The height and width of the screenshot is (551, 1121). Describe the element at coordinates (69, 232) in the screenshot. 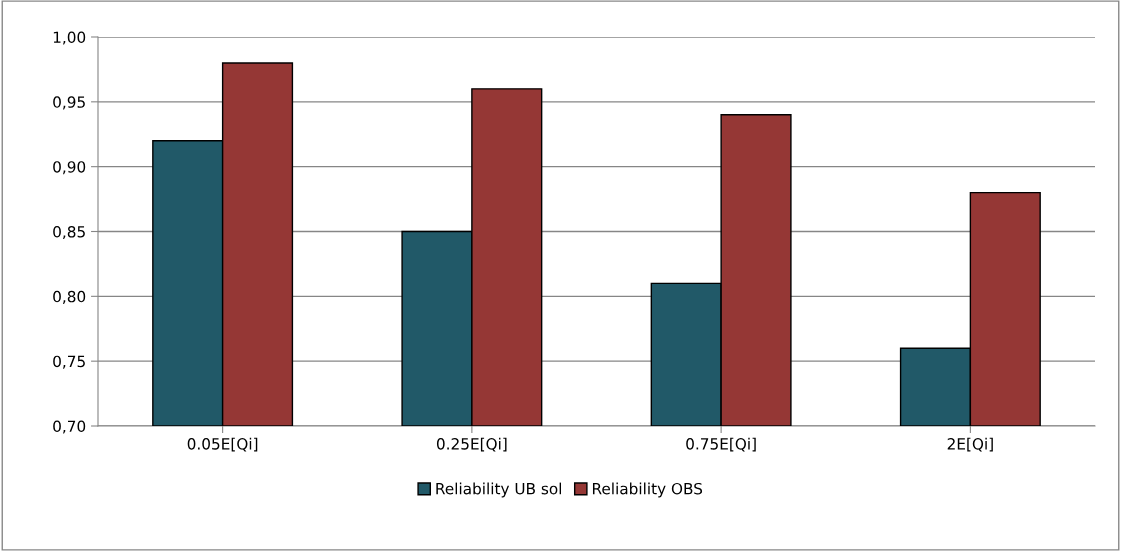

I see `y-tick-label: 0,85` at that location.